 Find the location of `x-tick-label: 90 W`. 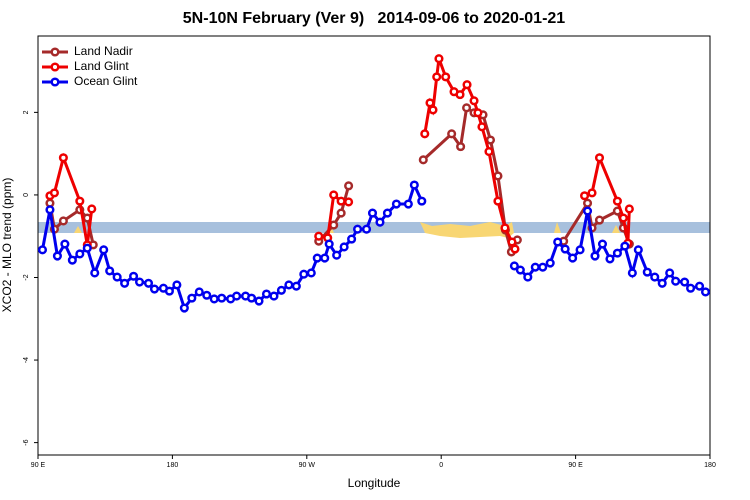

x-tick-label: 90 W is located at coordinates (307, 465).